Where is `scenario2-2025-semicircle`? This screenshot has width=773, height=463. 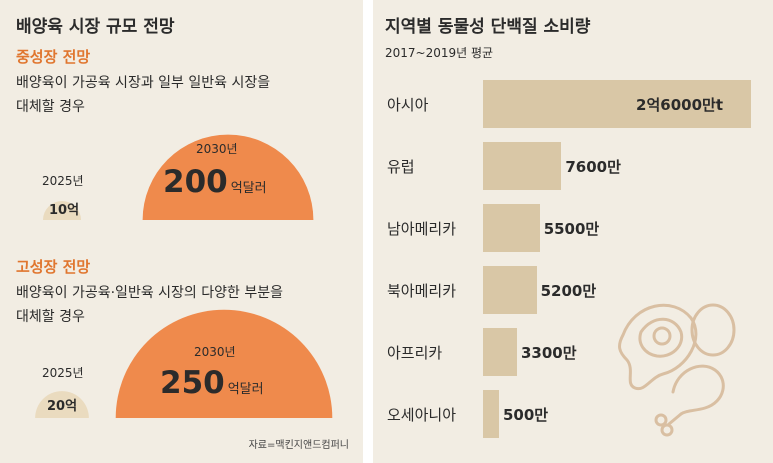 scenario2-2025-semicircle is located at coordinates (62, 404).